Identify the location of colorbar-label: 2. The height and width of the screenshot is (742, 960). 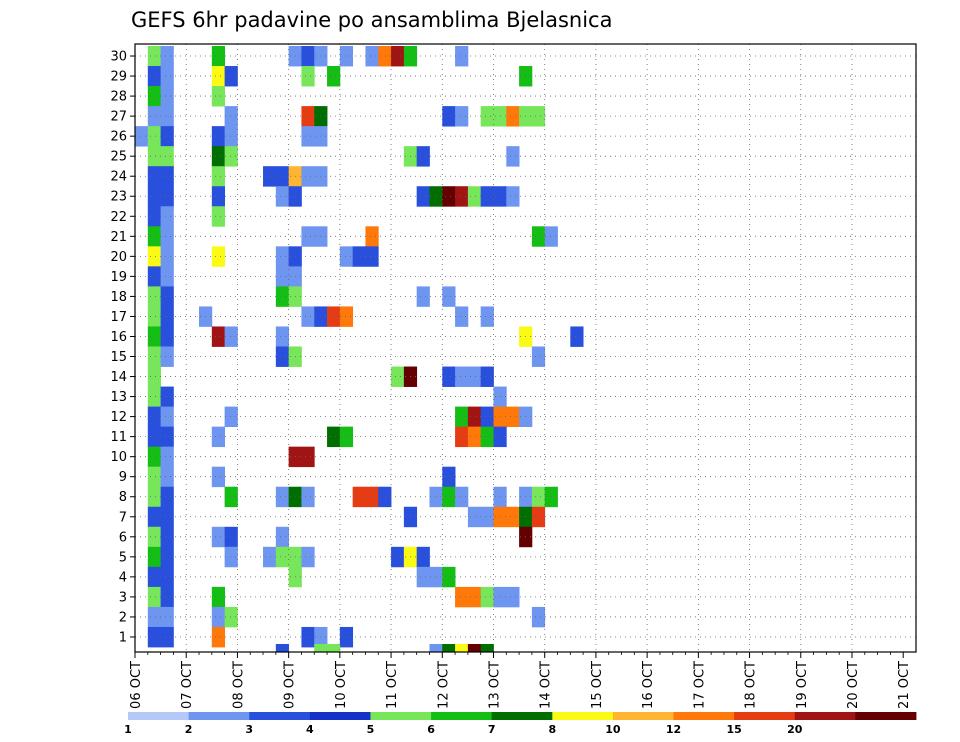
(189, 729).